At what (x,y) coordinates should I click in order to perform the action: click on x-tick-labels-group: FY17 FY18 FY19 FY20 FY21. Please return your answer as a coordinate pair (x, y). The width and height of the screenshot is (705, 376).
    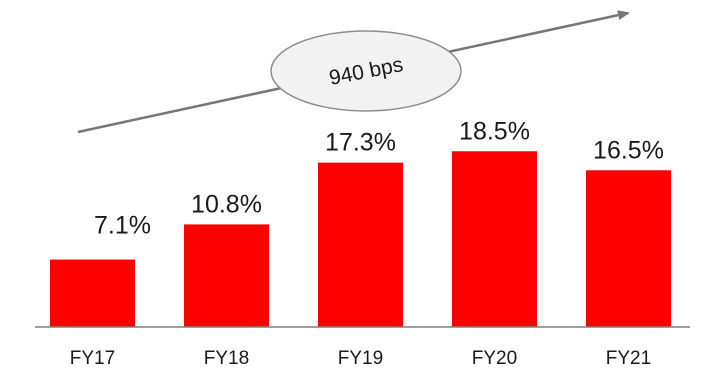
    Looking at the image, I should click on (360, 358).